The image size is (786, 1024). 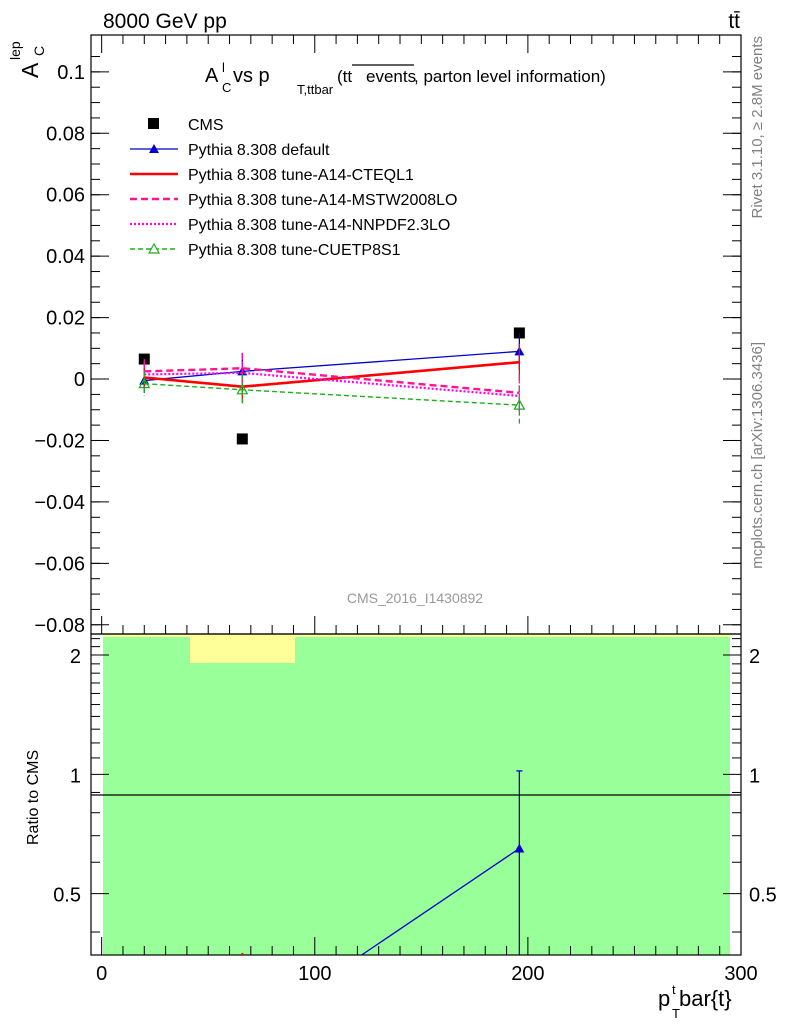 What do you see at coordinates (15, 50) in the screenshot?
I see `ylabel-top-sup: lep` at bounding box center [15, 50].